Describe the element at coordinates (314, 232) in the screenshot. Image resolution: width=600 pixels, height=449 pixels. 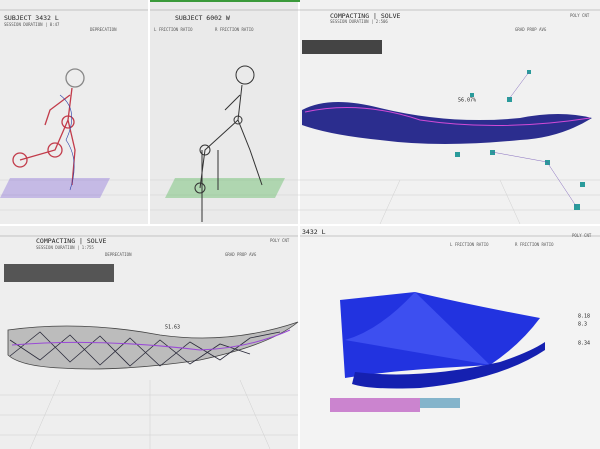
I see `panel-title: 3432 L` at that location.